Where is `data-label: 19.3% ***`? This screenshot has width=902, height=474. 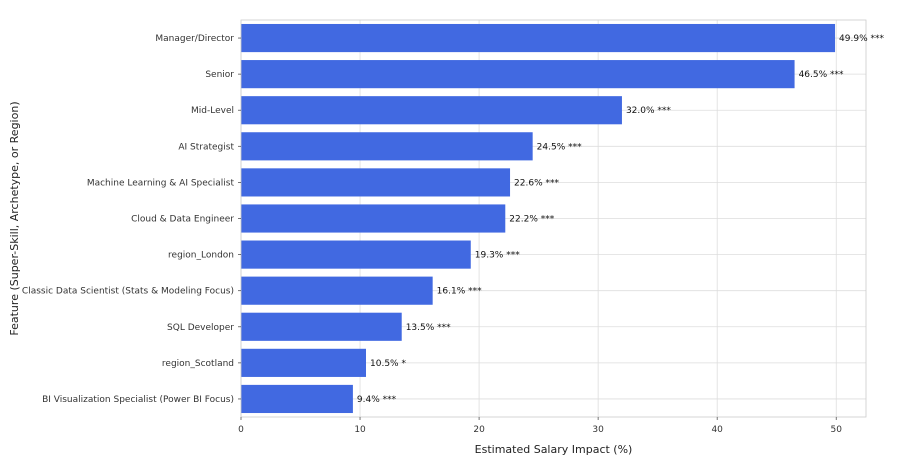 data-label: 19.3% *** is located at coordinates (497, 256).